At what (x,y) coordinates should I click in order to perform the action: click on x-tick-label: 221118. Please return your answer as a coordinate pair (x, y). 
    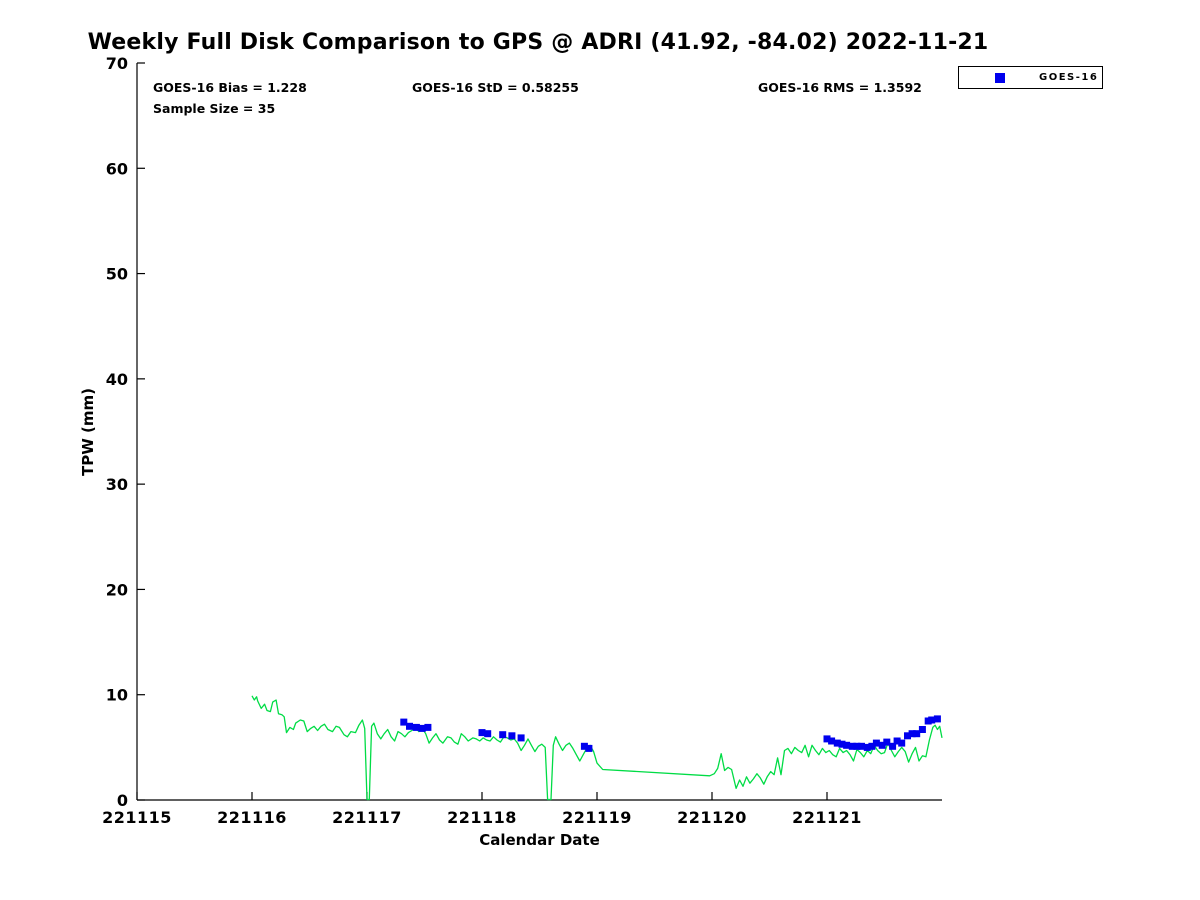
    Looking at the image, I should click on (482, 817).